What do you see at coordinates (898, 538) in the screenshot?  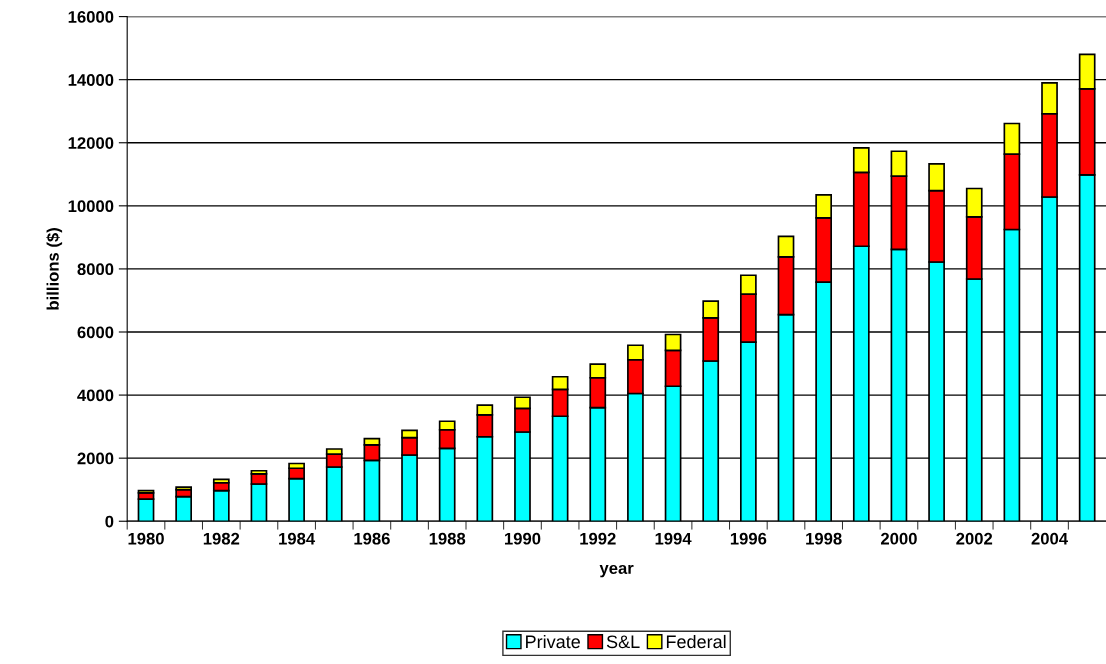 I see `x-tick-label: 2000` at bounding box center [898, 538].